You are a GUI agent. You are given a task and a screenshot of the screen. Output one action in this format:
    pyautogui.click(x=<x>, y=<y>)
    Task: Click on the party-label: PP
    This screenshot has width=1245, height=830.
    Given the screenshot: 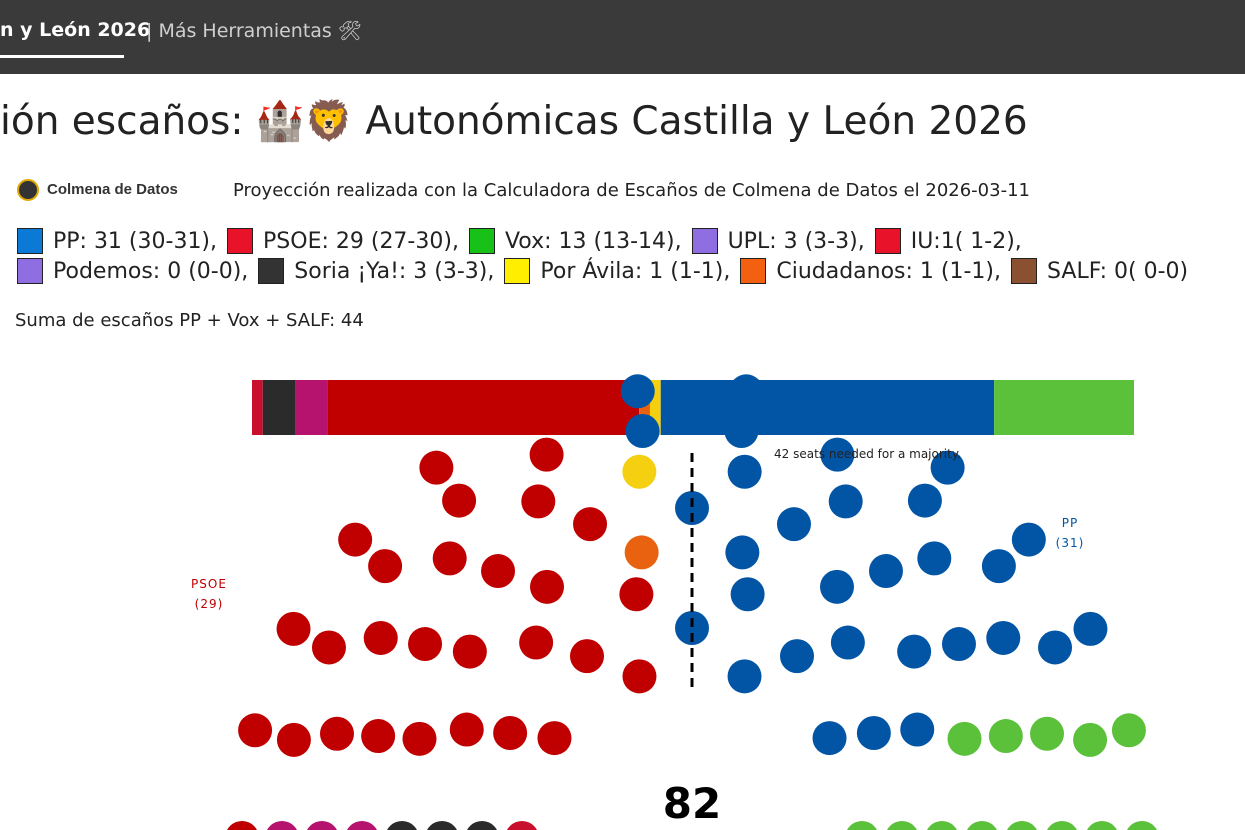 What is the action you would take?
    pyautogui.click(x=1070, y=523)
    